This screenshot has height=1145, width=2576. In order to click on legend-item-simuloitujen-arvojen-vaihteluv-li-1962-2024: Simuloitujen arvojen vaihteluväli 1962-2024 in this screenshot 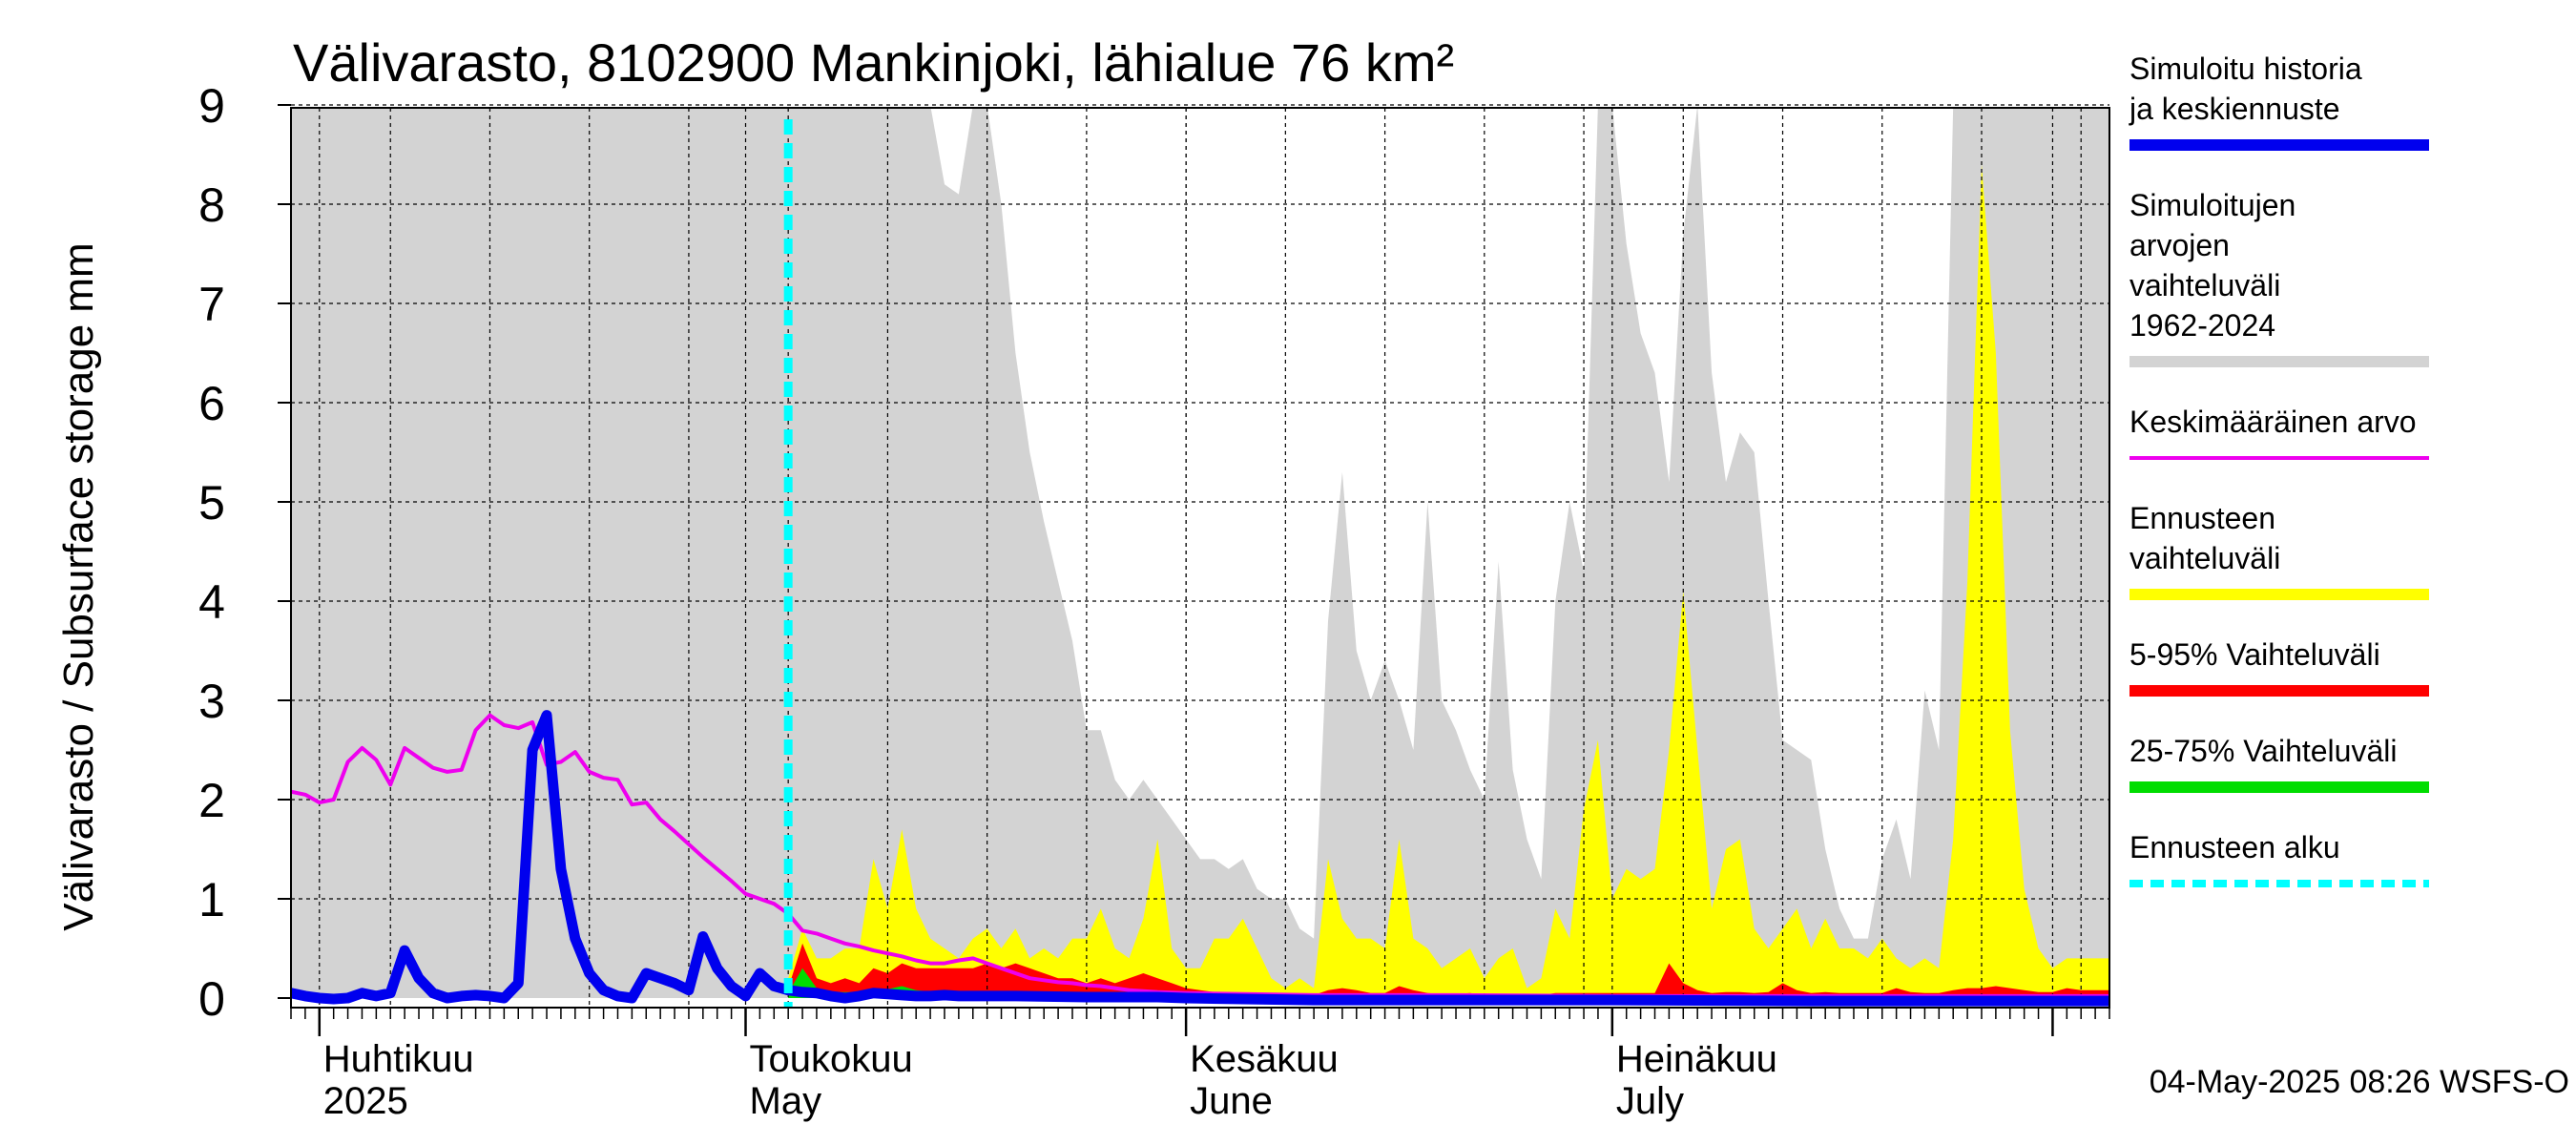, I will do `click(2279, 277)`.